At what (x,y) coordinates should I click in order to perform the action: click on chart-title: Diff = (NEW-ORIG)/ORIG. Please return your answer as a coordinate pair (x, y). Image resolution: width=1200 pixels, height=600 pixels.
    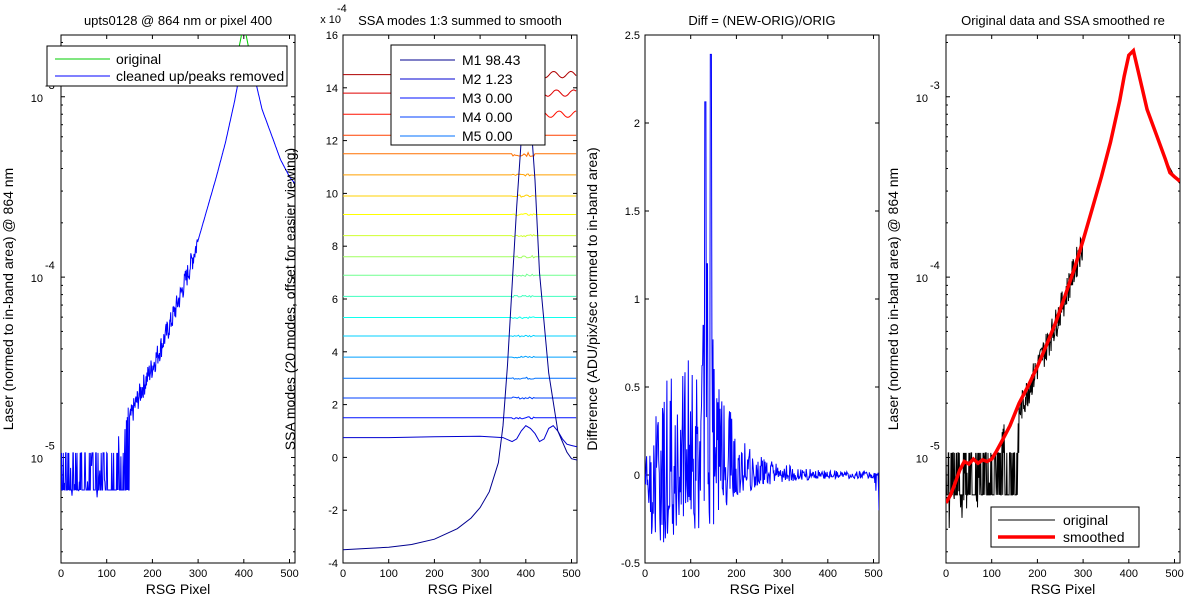
    Looking at the image, I should click on (761, 20).